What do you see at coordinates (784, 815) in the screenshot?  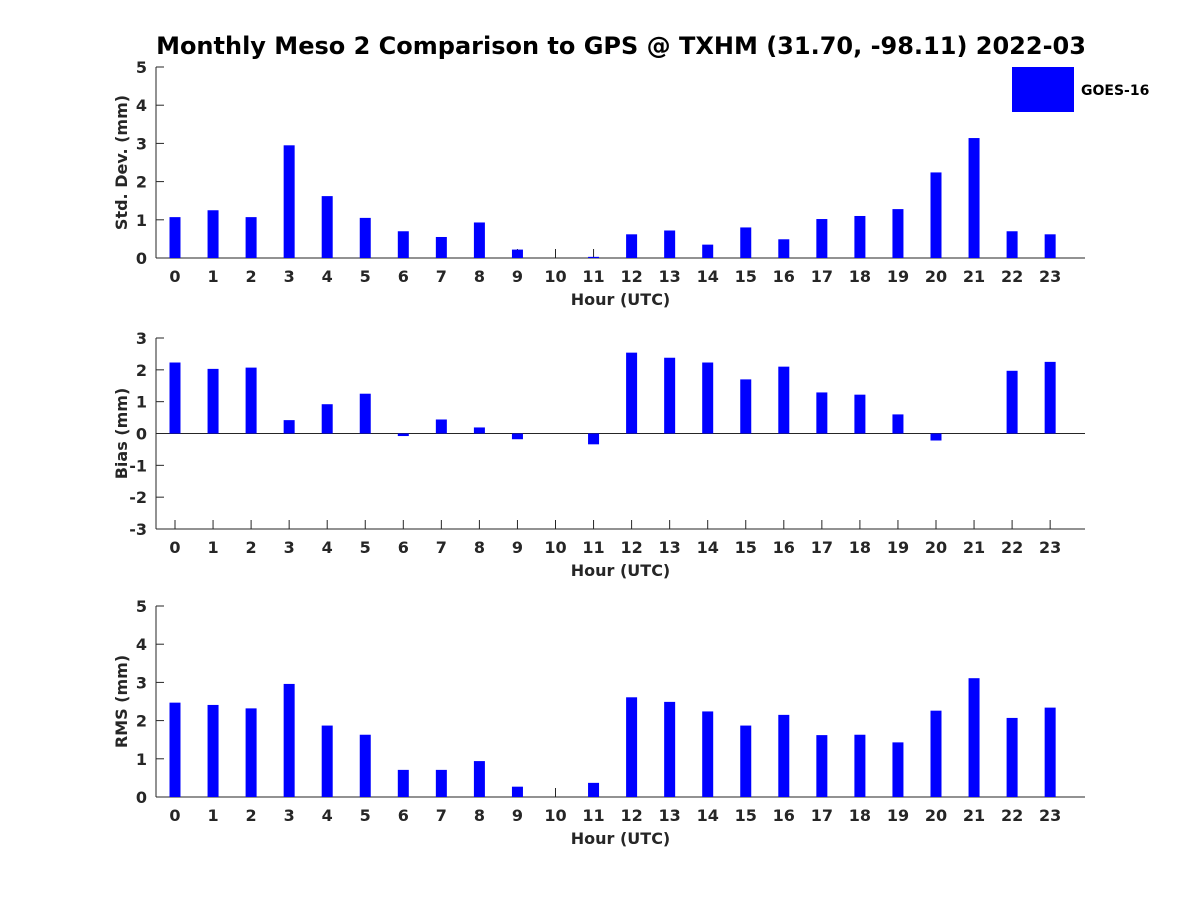 I see `rms-x-tick-label: 16` at bounding box center [784, 815].